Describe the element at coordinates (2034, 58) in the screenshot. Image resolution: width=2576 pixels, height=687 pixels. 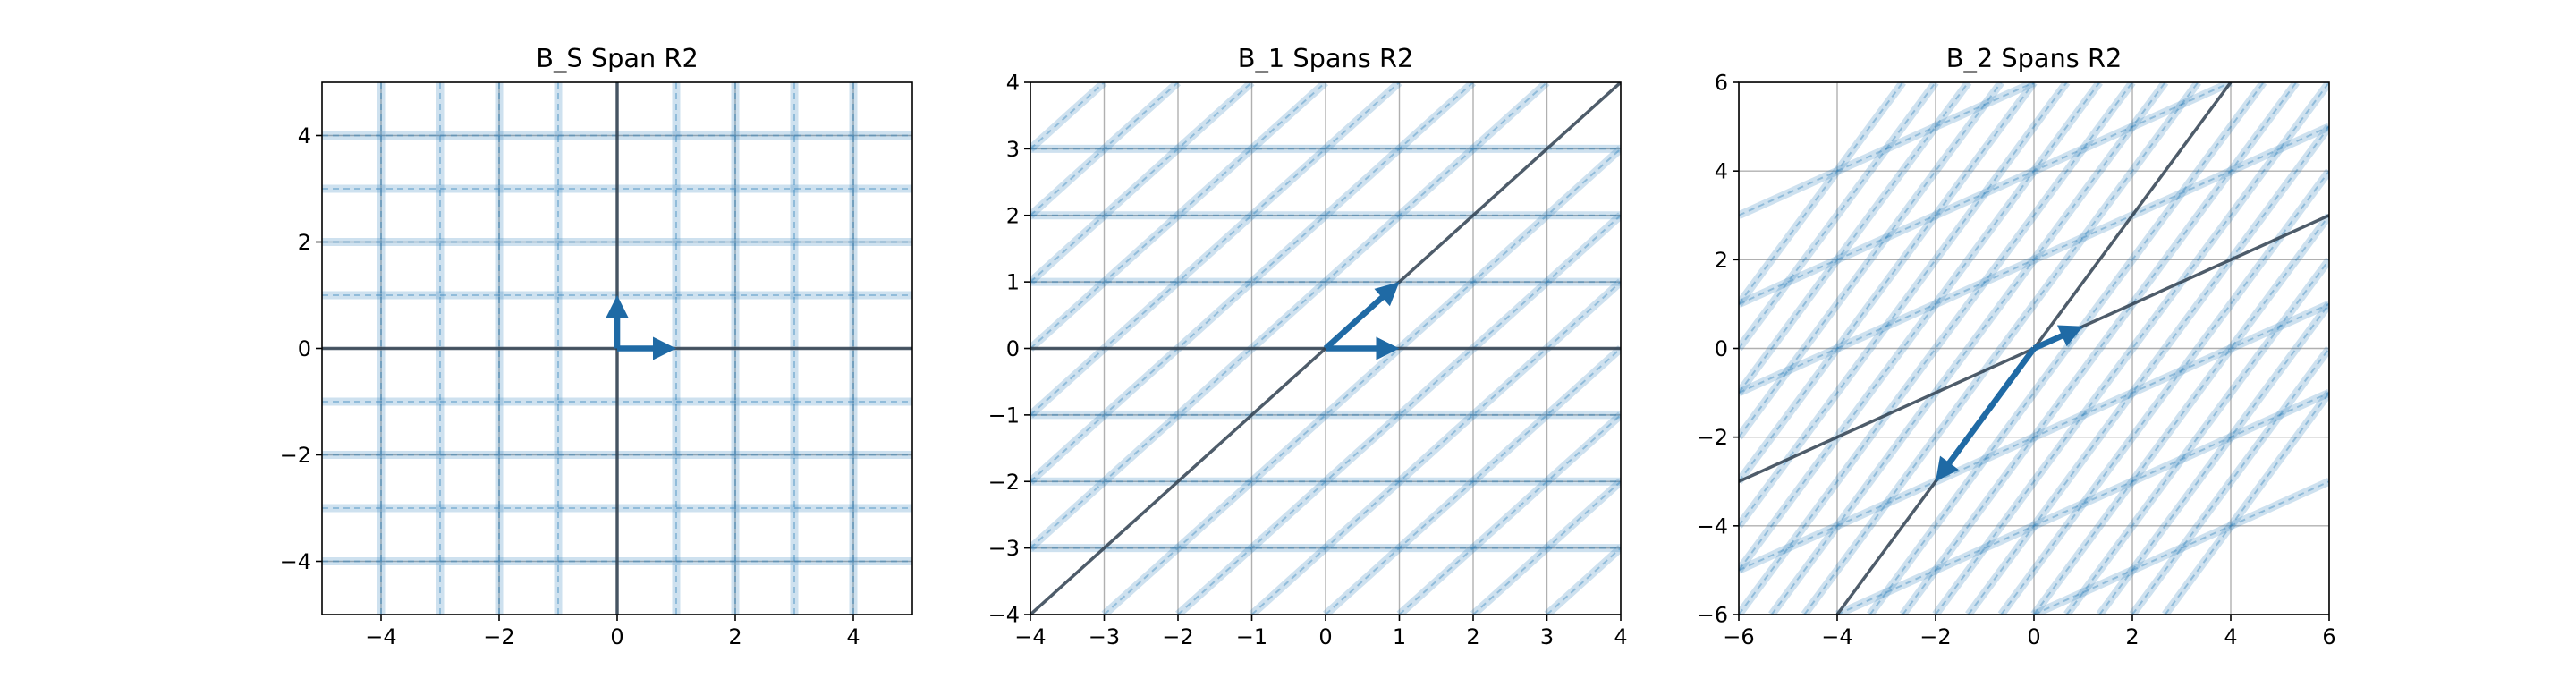
I see `panel-b-2-title: B_2 Spans R2` at that location.